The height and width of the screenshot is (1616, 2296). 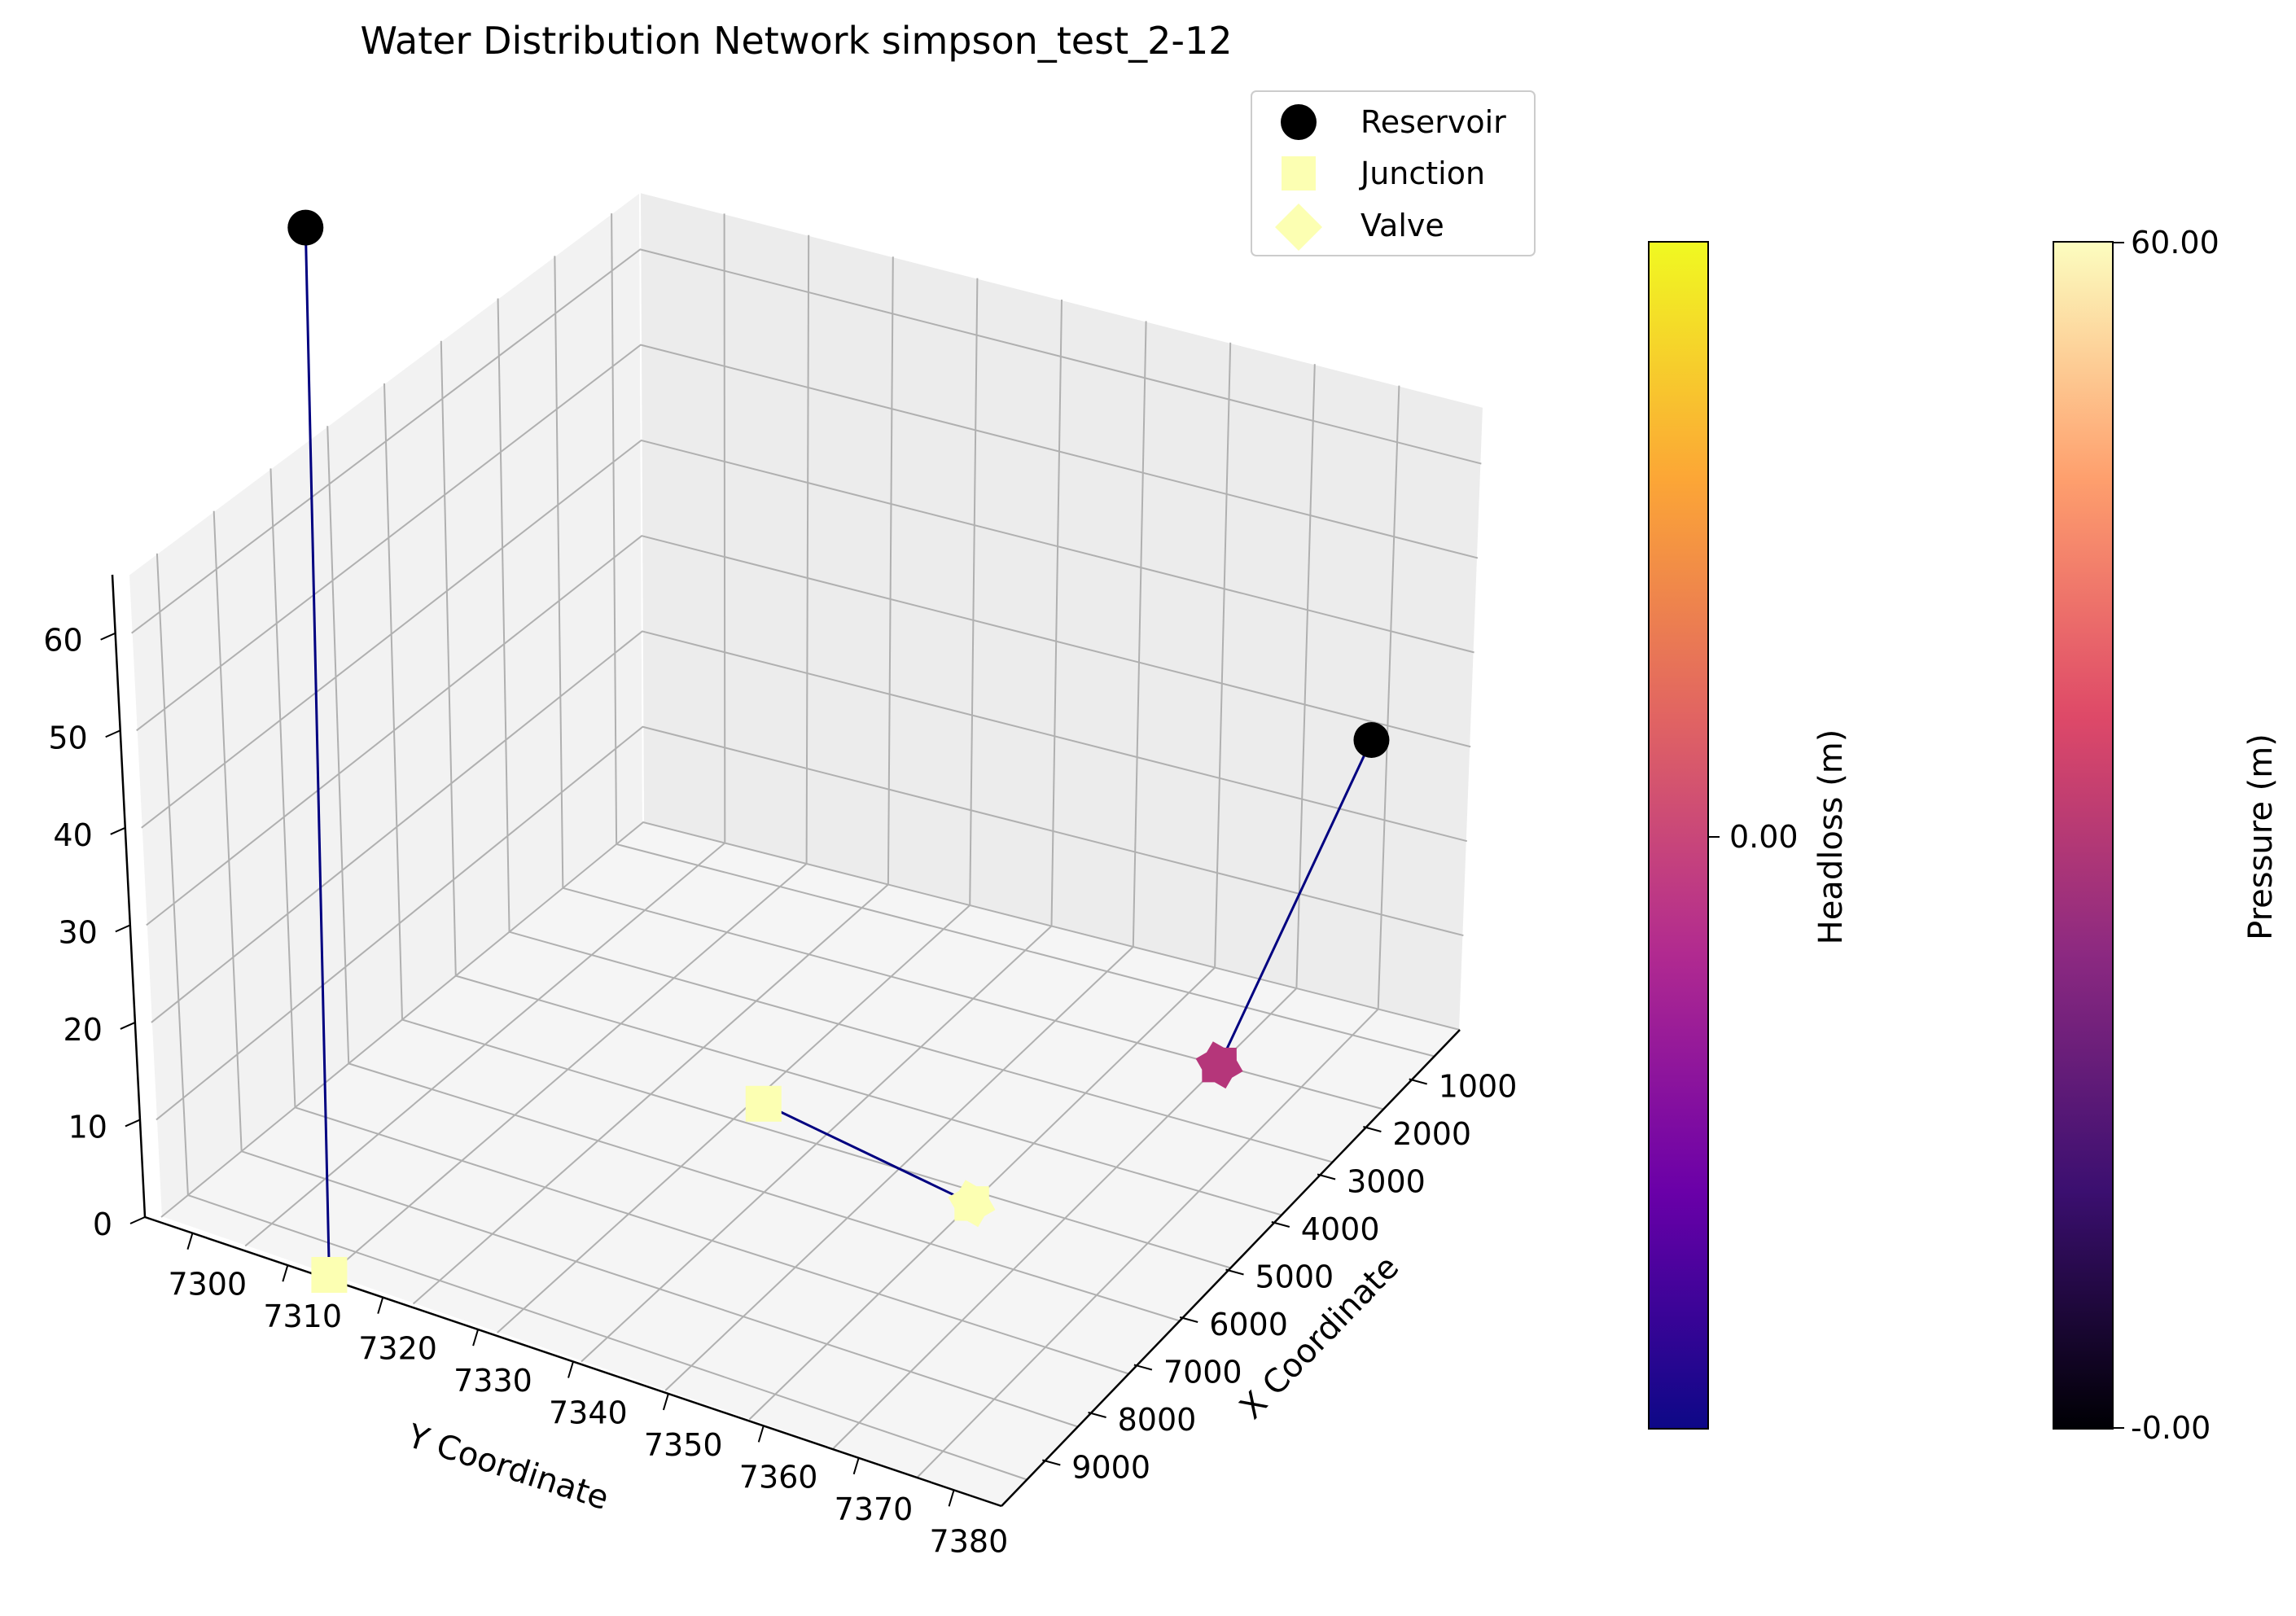 What do you see at coordinates (72, 835) in the screenshot?
I see `z-tick-label: 40` at bounding box center [72, 835].